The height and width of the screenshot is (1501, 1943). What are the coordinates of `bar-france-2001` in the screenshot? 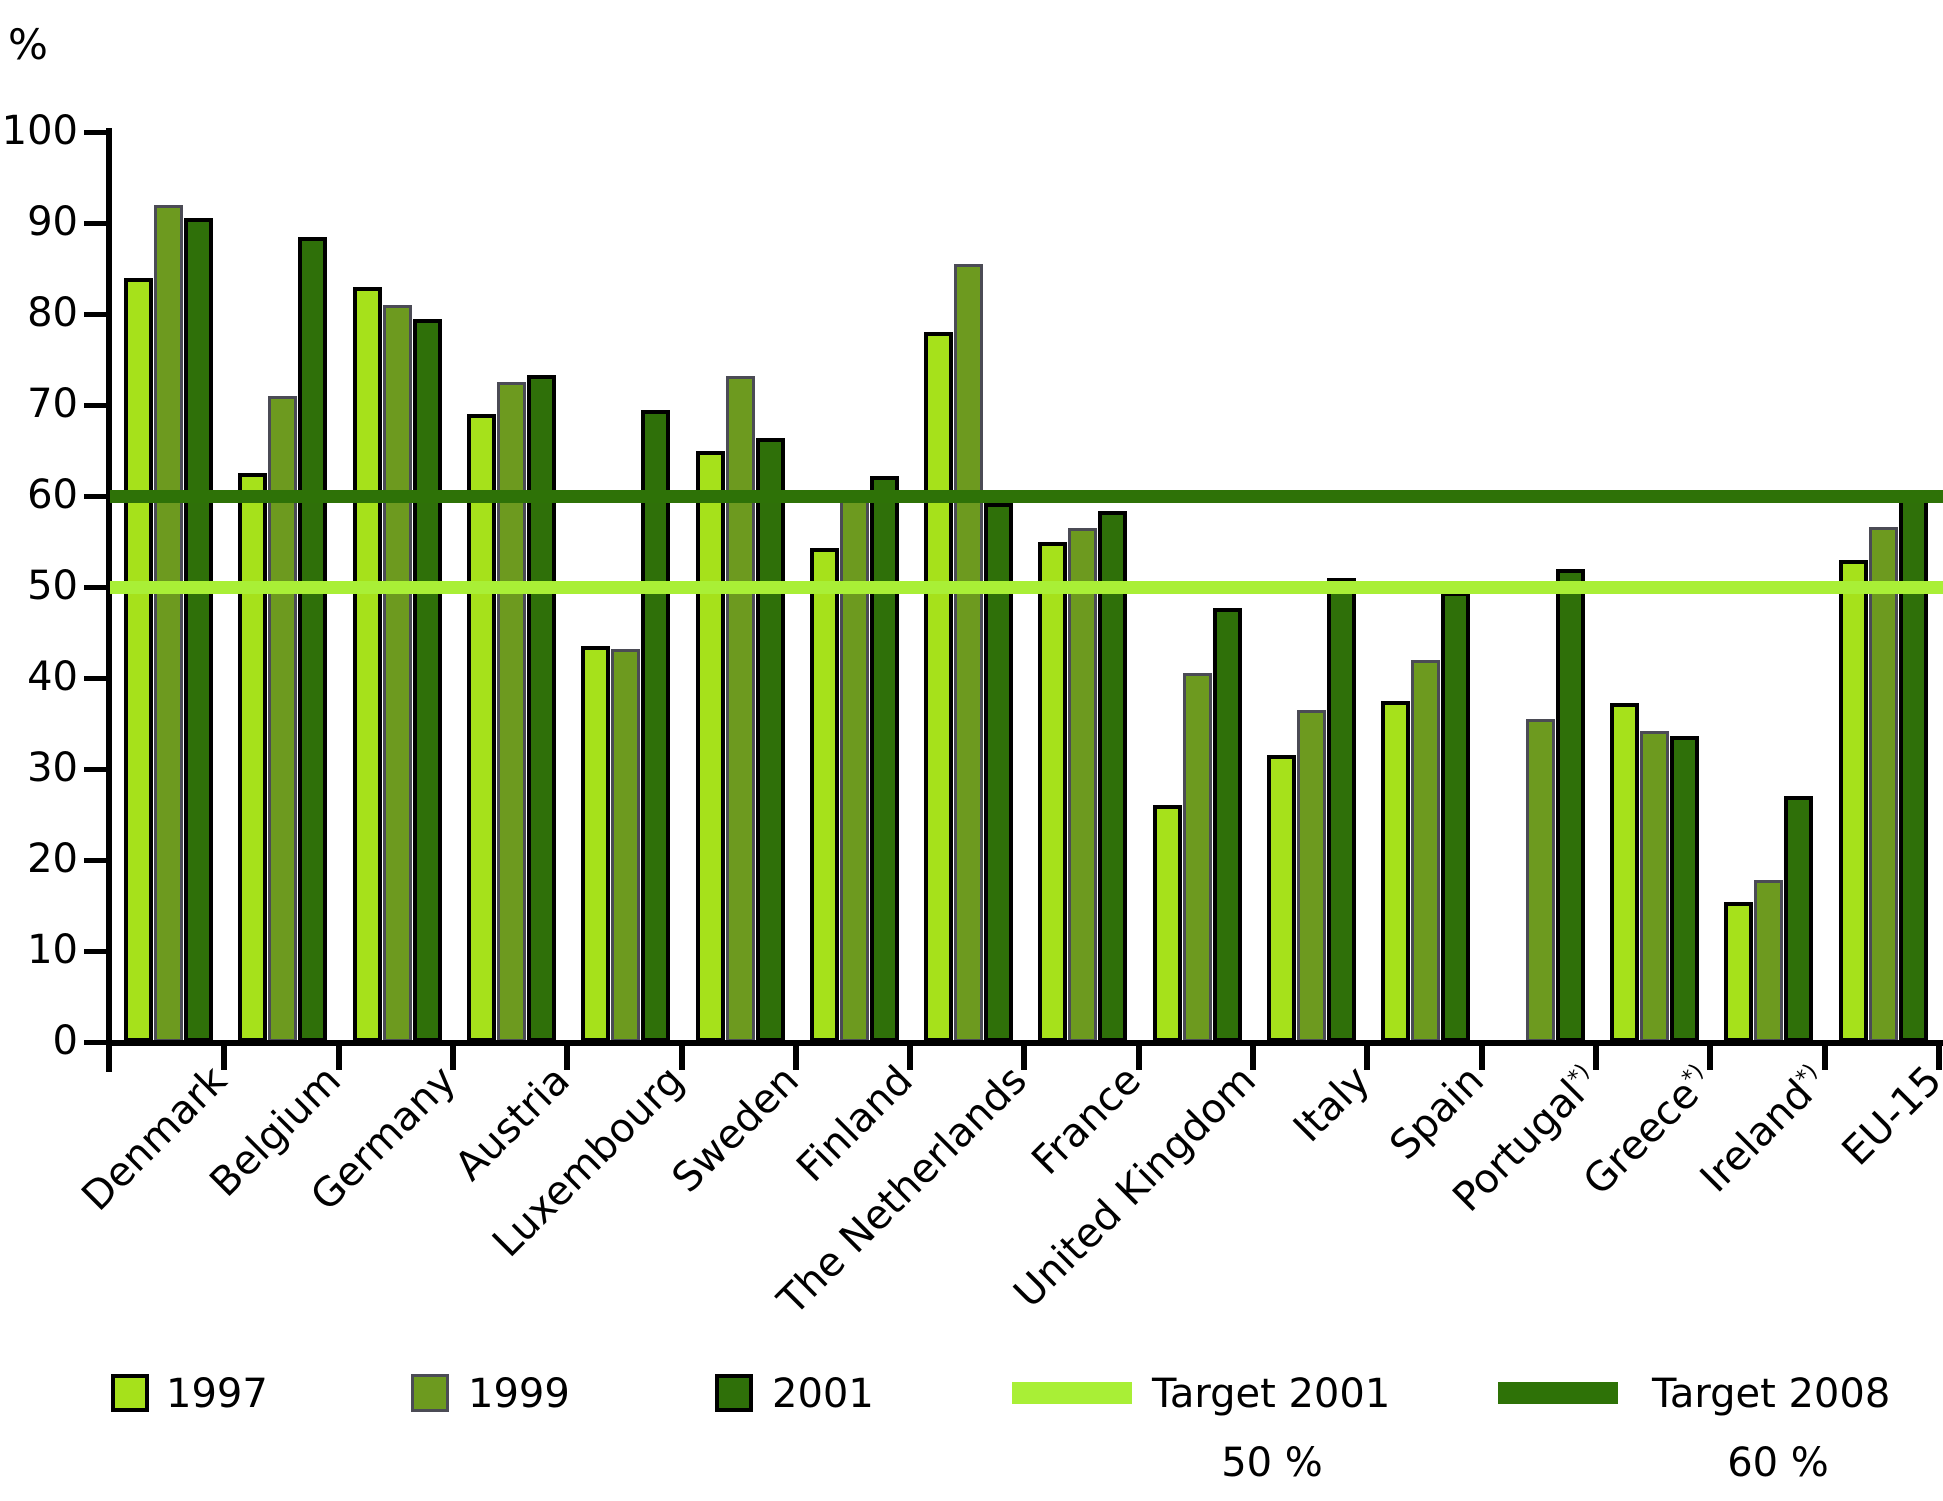 It's located at (1112, 776).